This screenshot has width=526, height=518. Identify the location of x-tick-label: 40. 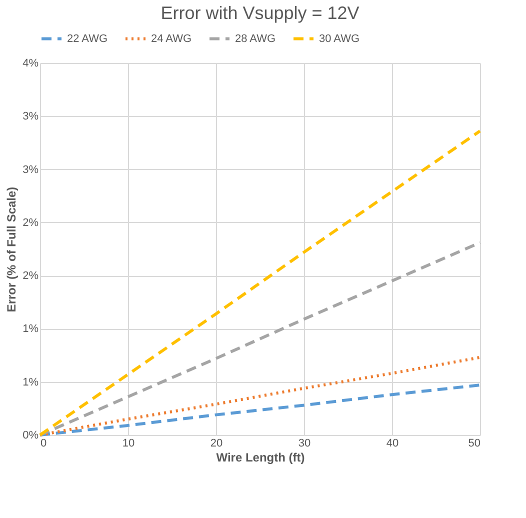
(392, 444).